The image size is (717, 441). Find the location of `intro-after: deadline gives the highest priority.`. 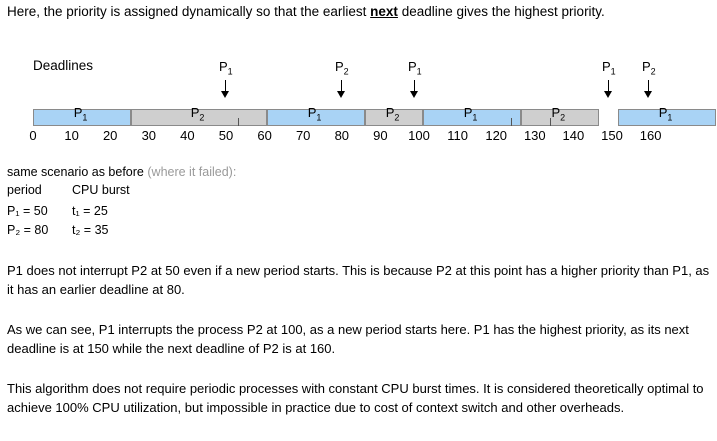

intro-after: deadline gives the highest priority. is located at coordinates (501, 11).